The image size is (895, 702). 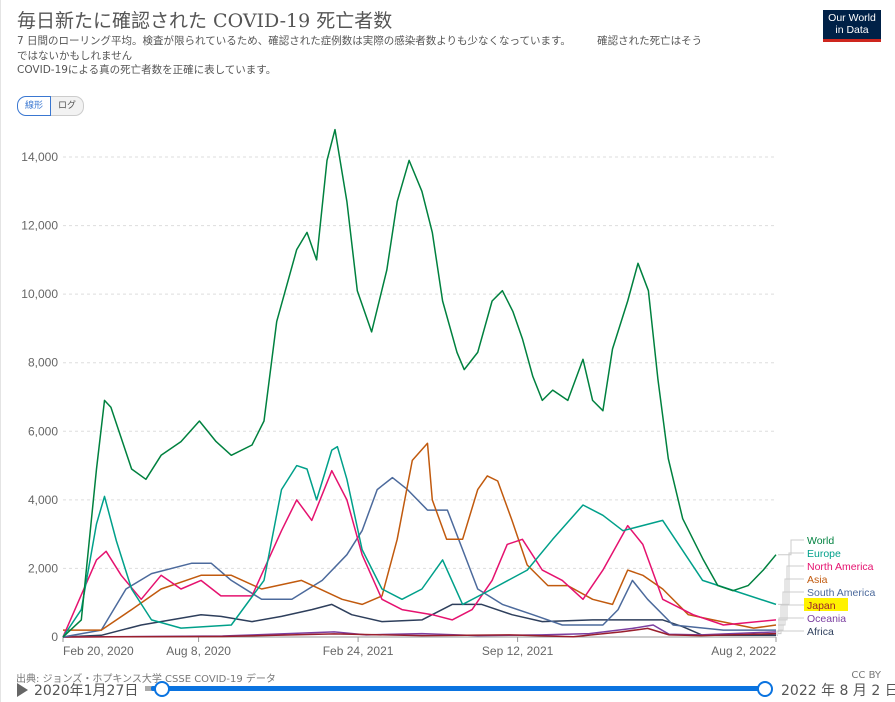 What do you see at coordinates (419, 620) in the screenshot?
I see `series-line-africa` at bounding box center [419, 620].